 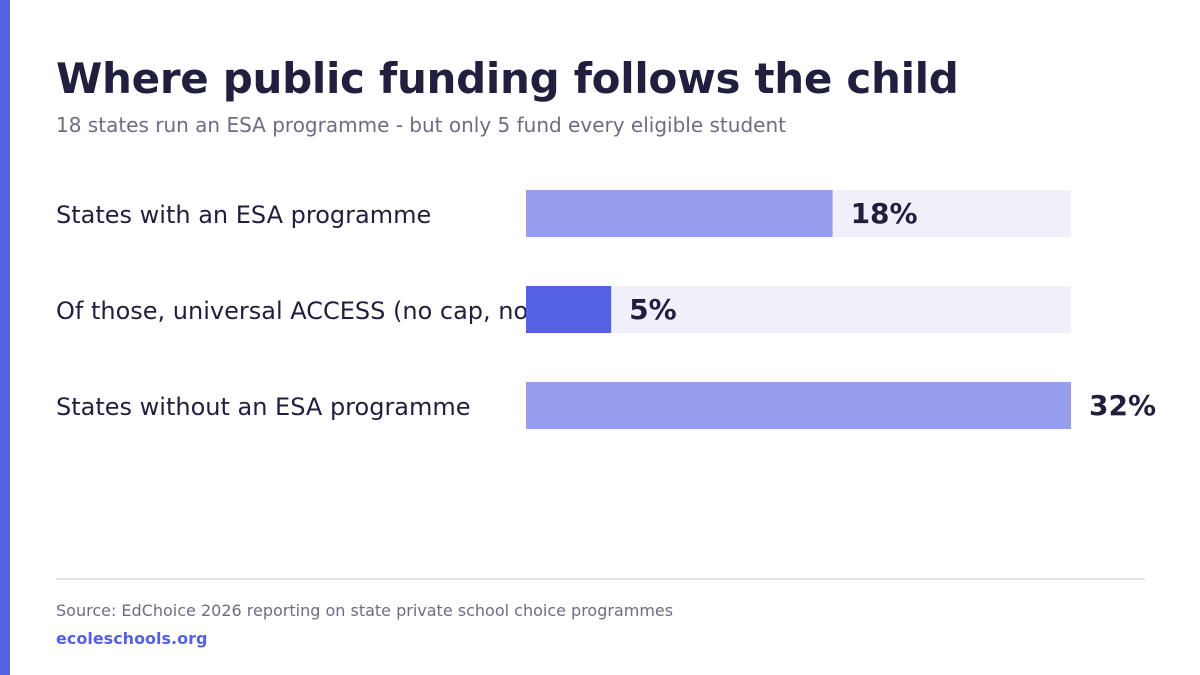 What do you see at coordinates (884, 213) in the screenshot?
I see `value-label: 18%` at bounding box center [884, 213].